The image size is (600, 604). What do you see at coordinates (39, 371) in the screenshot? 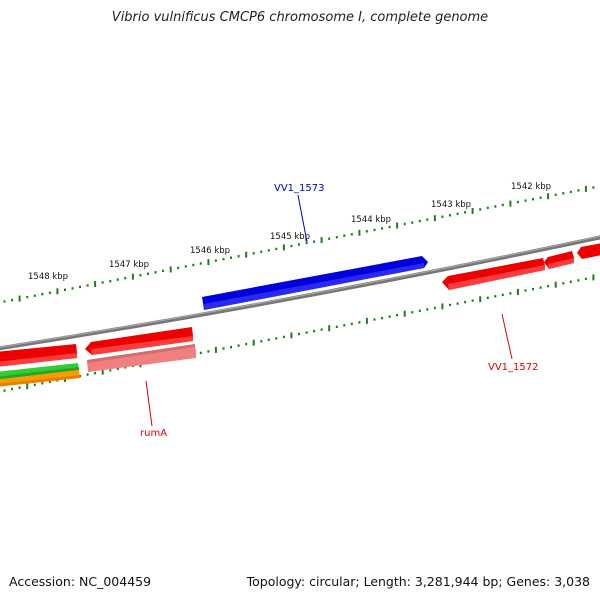
I see `track-green` at bounding box center [39, 371].